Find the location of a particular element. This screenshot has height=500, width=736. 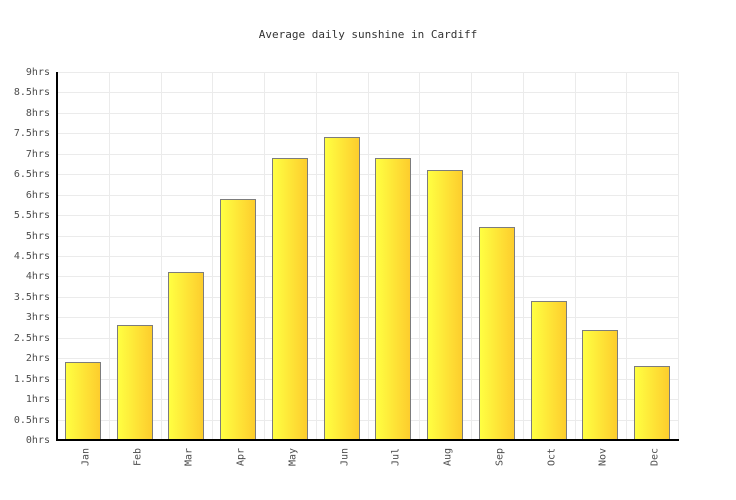

x-tick-label: Dec is located at coordinates (655, 457).